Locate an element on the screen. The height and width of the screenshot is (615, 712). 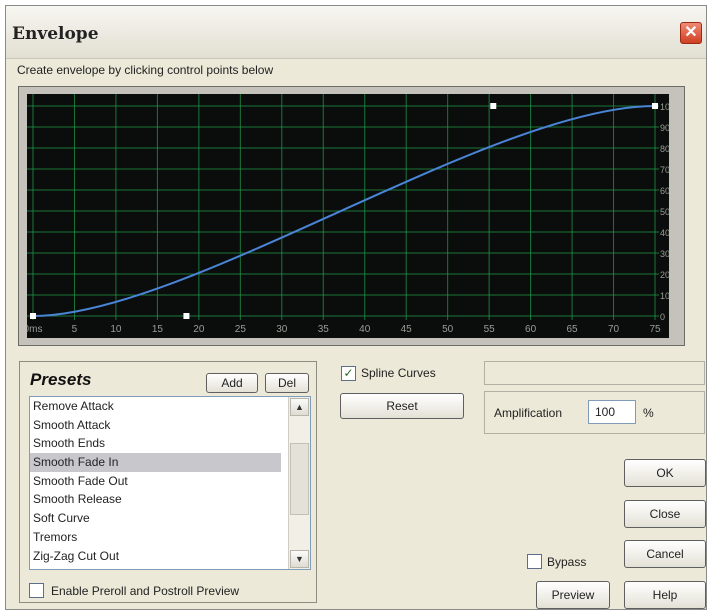
presets-scrollbar: ▲ ▼ is located at coordinates (299, 483).